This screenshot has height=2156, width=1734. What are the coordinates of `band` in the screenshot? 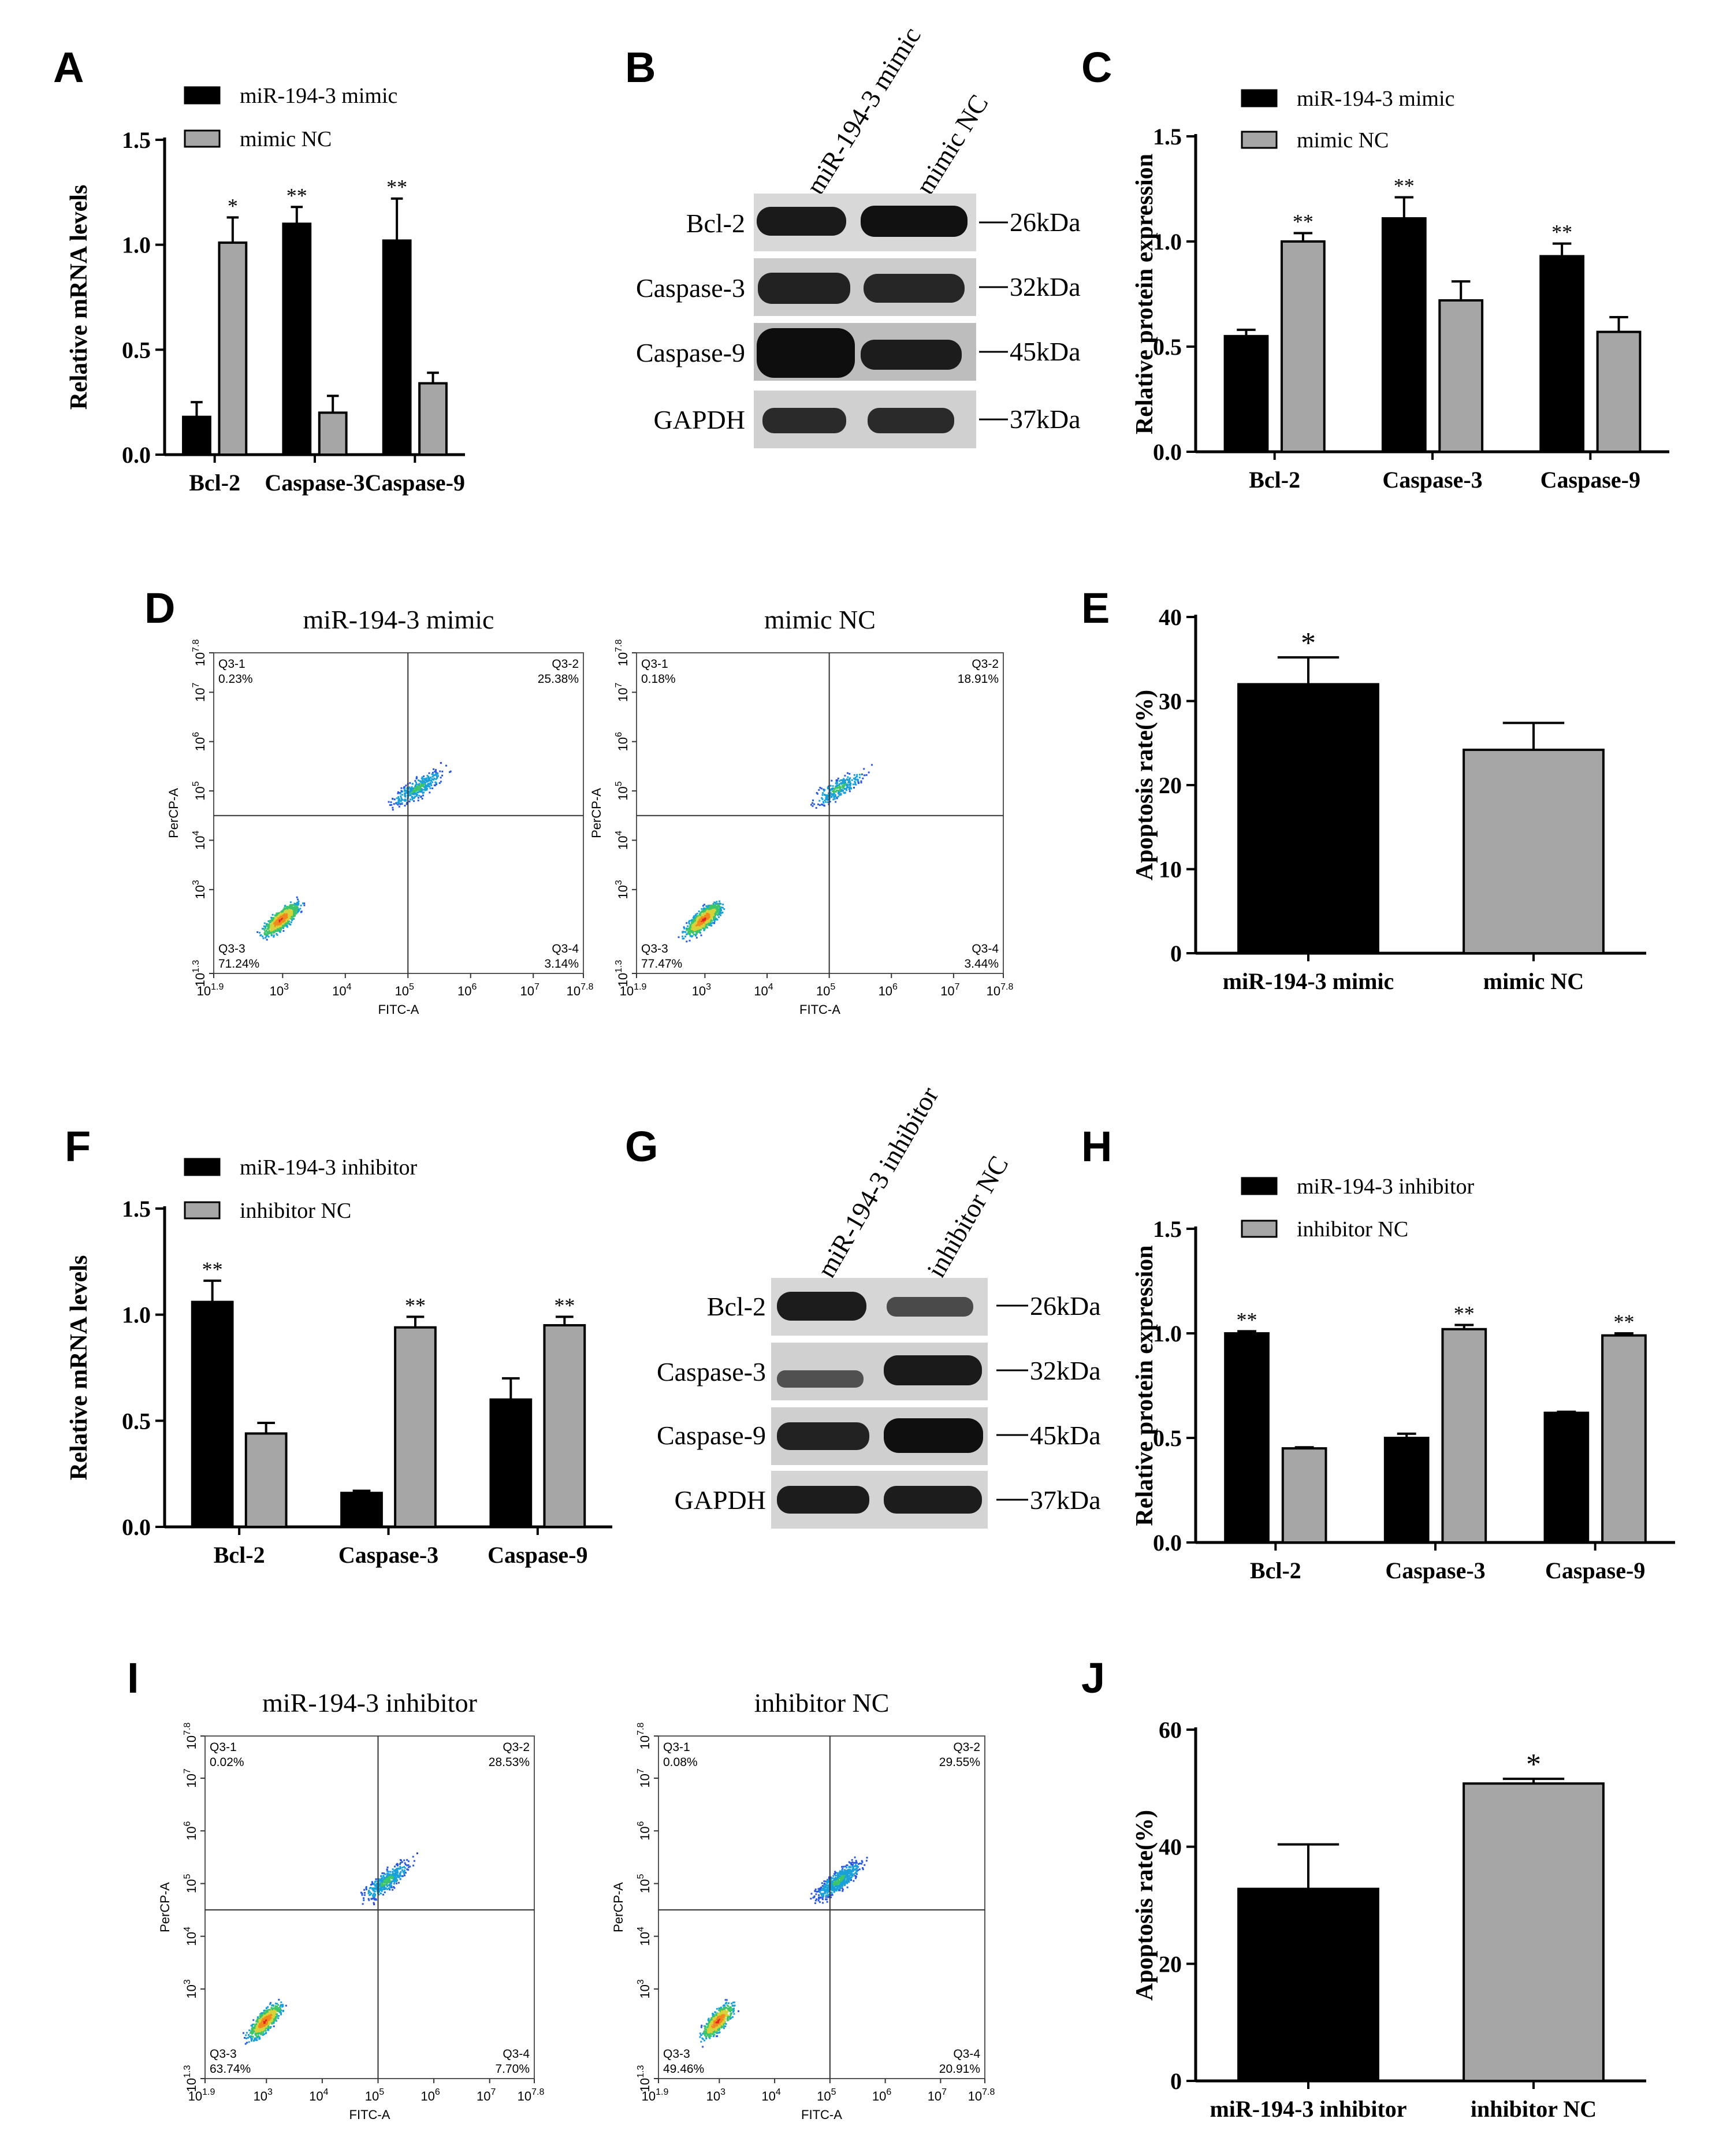 It's located at (823, 1500).